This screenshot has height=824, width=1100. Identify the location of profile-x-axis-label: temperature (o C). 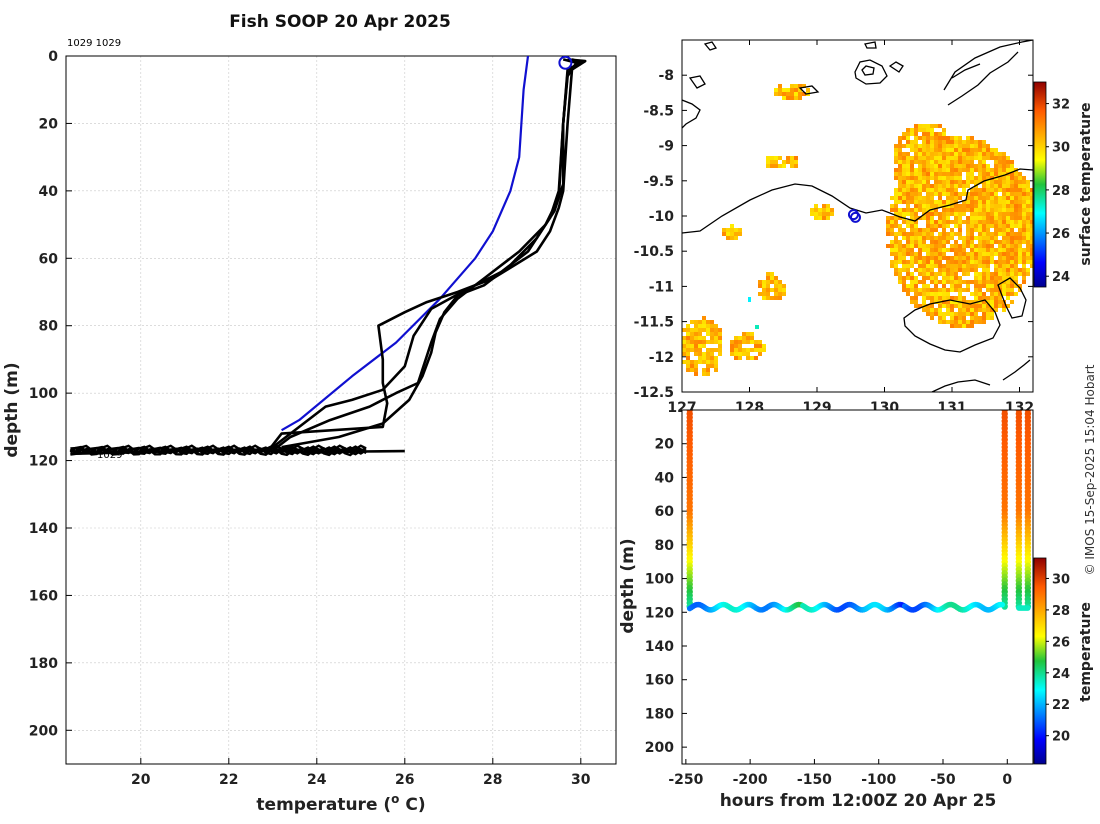
(340, 803).